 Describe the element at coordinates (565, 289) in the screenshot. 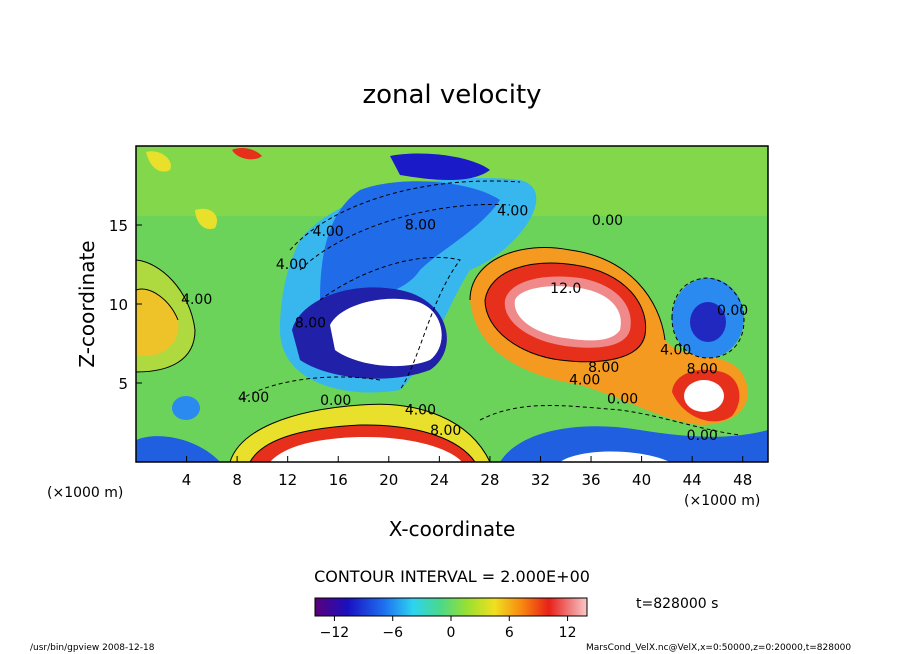

I see `contour-label: 12.0` at that location.